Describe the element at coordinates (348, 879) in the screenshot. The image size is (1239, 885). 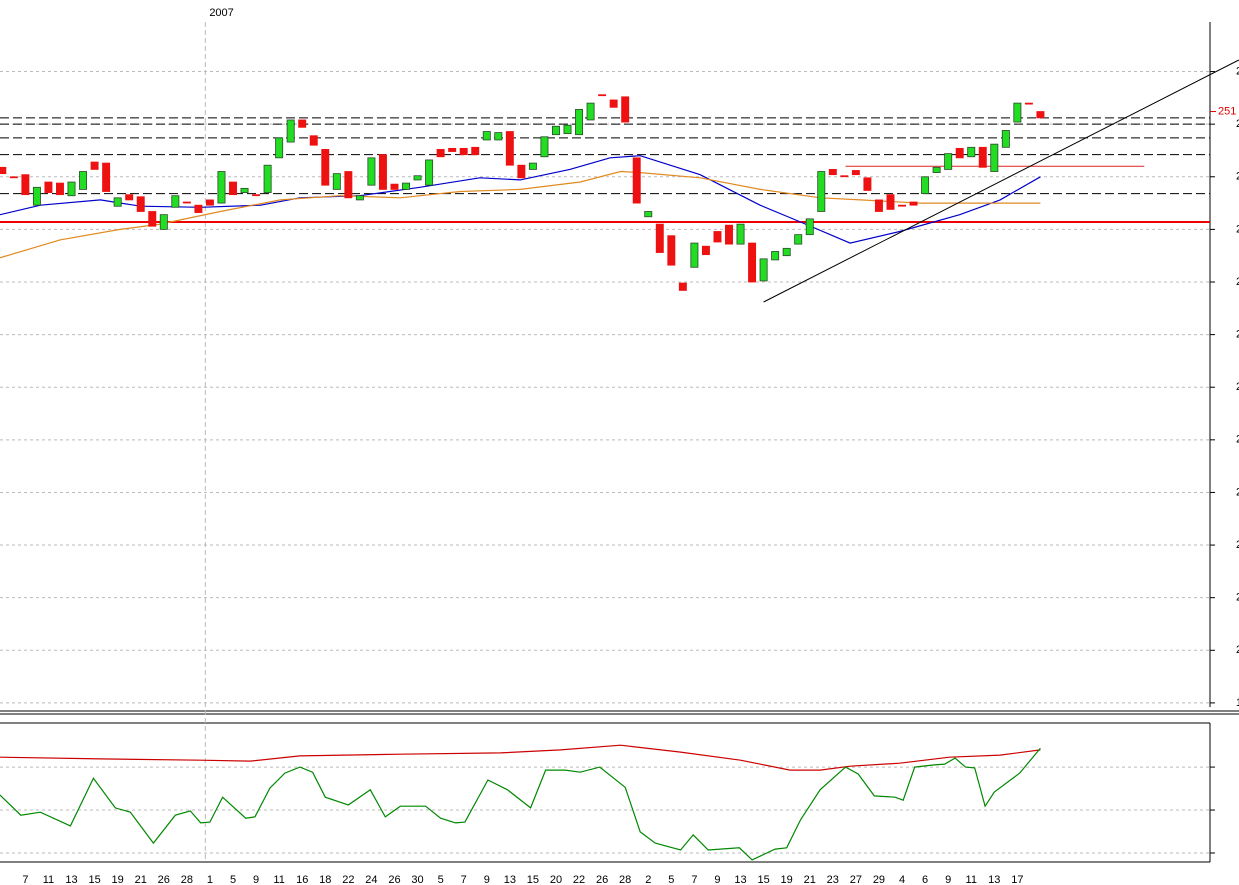
I see `x-tick-label: 22` at that location.